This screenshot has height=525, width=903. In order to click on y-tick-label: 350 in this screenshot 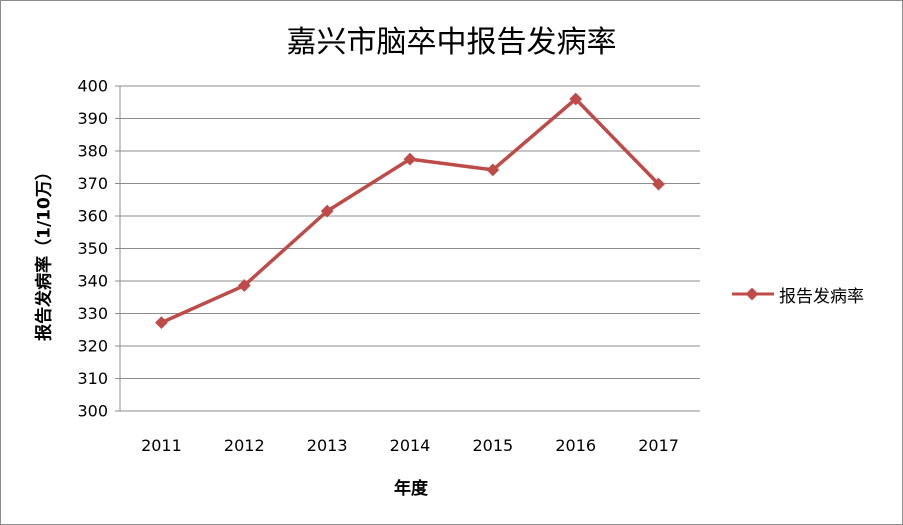, I will do `click(92, 248)`.